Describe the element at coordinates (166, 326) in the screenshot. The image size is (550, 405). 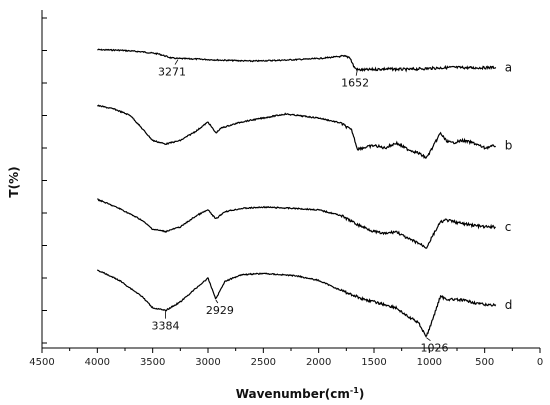
I see `annotation-3384: 3384` at that location.